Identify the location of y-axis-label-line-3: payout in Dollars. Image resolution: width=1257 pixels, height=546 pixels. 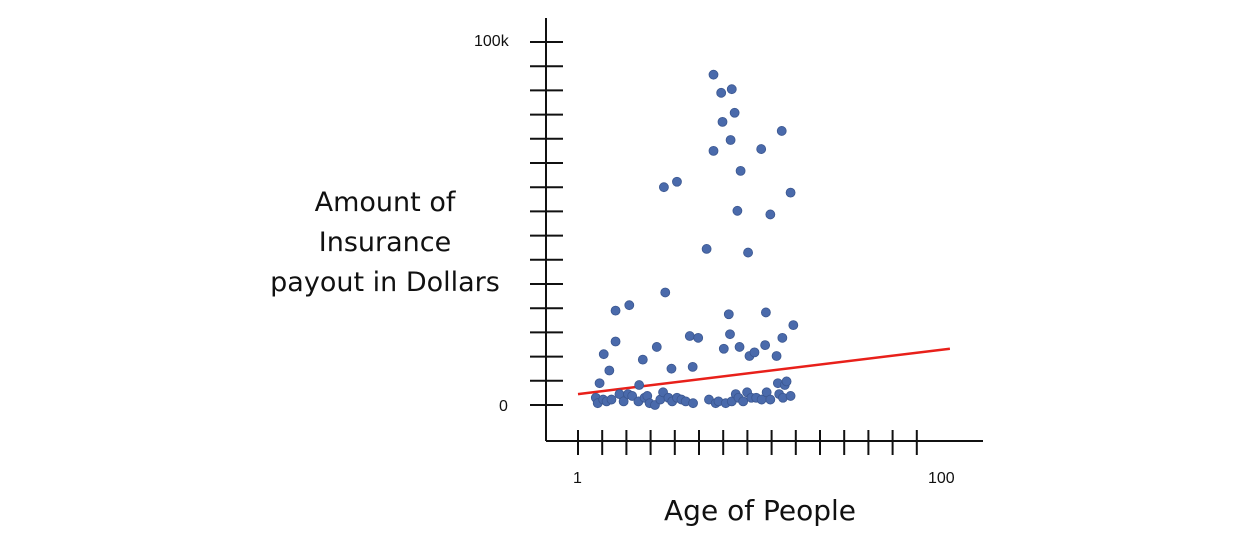
(385, 282).